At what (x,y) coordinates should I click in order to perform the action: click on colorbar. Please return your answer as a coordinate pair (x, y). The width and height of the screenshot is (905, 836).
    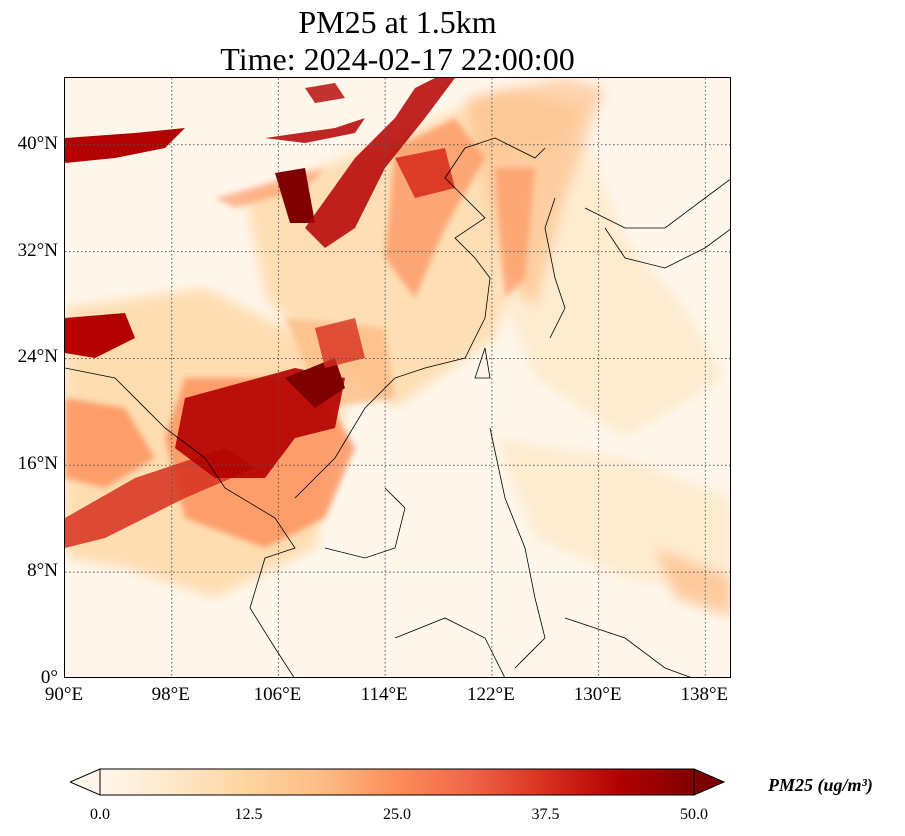
    Looking at the image, I should click on (397, 782).